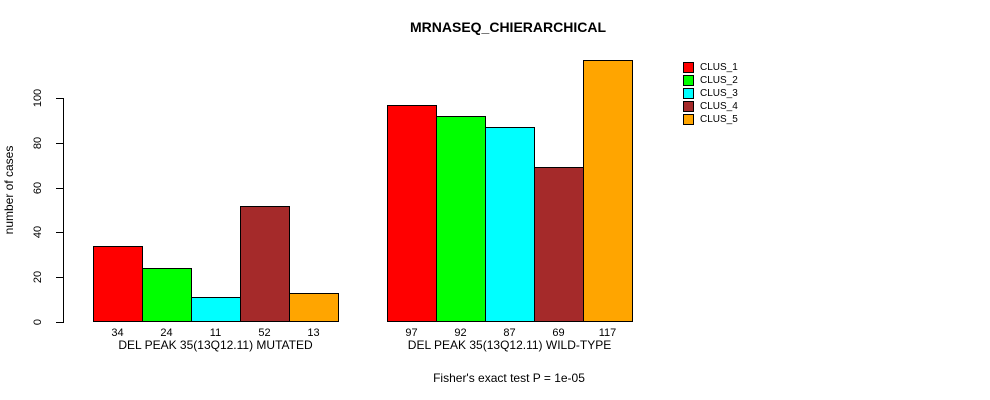 Image resolution: width=990 pixels, height=400 pixels. I want to click on bar-value-label: 69, so click(558, 333).